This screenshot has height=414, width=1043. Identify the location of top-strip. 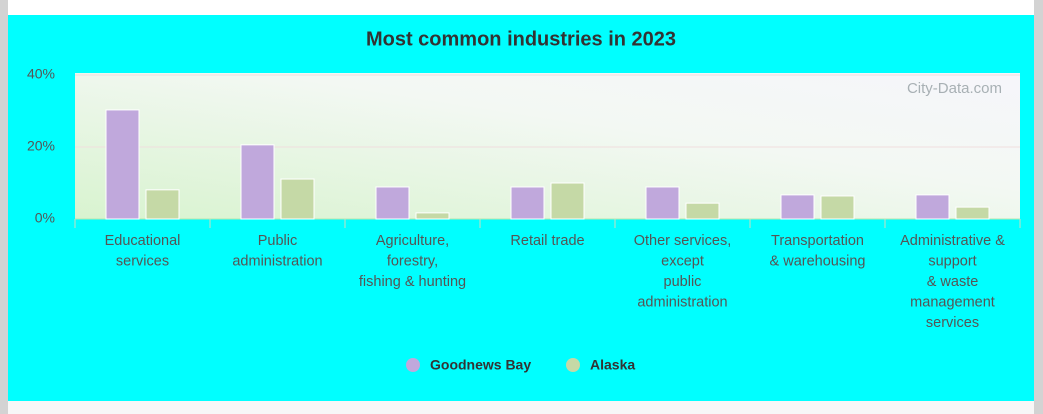
(521, 7).